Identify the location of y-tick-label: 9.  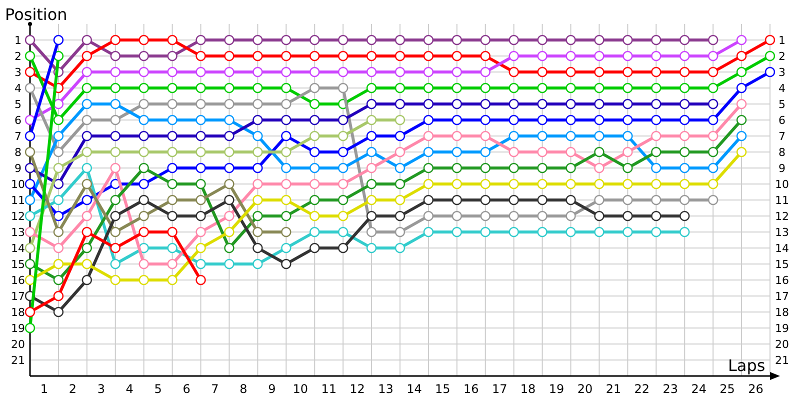
(18, 168).